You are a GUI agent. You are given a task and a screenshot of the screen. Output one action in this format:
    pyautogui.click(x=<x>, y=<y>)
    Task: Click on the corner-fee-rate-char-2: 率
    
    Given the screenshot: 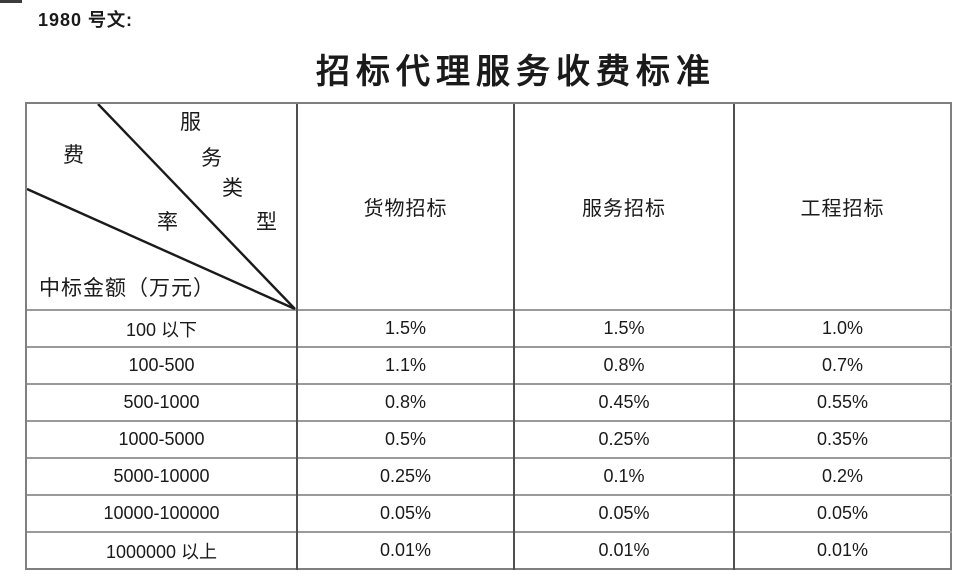 What is the action you would take?
    pyautogui.click(x=167, y=222)
    